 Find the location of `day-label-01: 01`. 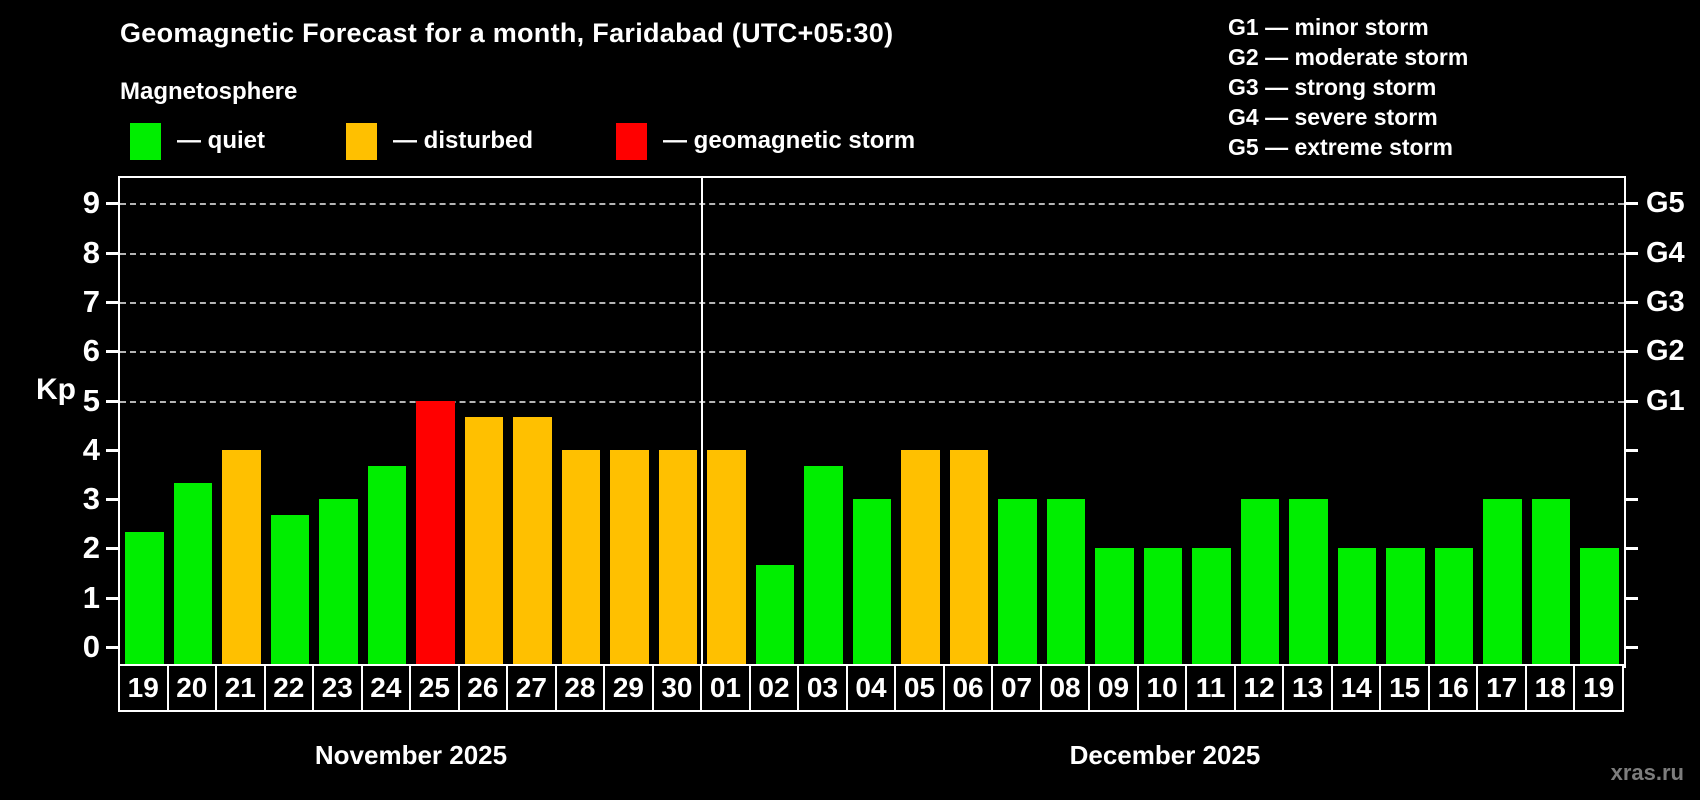

day-label-01: 01 is located at coordinates (725, 688).